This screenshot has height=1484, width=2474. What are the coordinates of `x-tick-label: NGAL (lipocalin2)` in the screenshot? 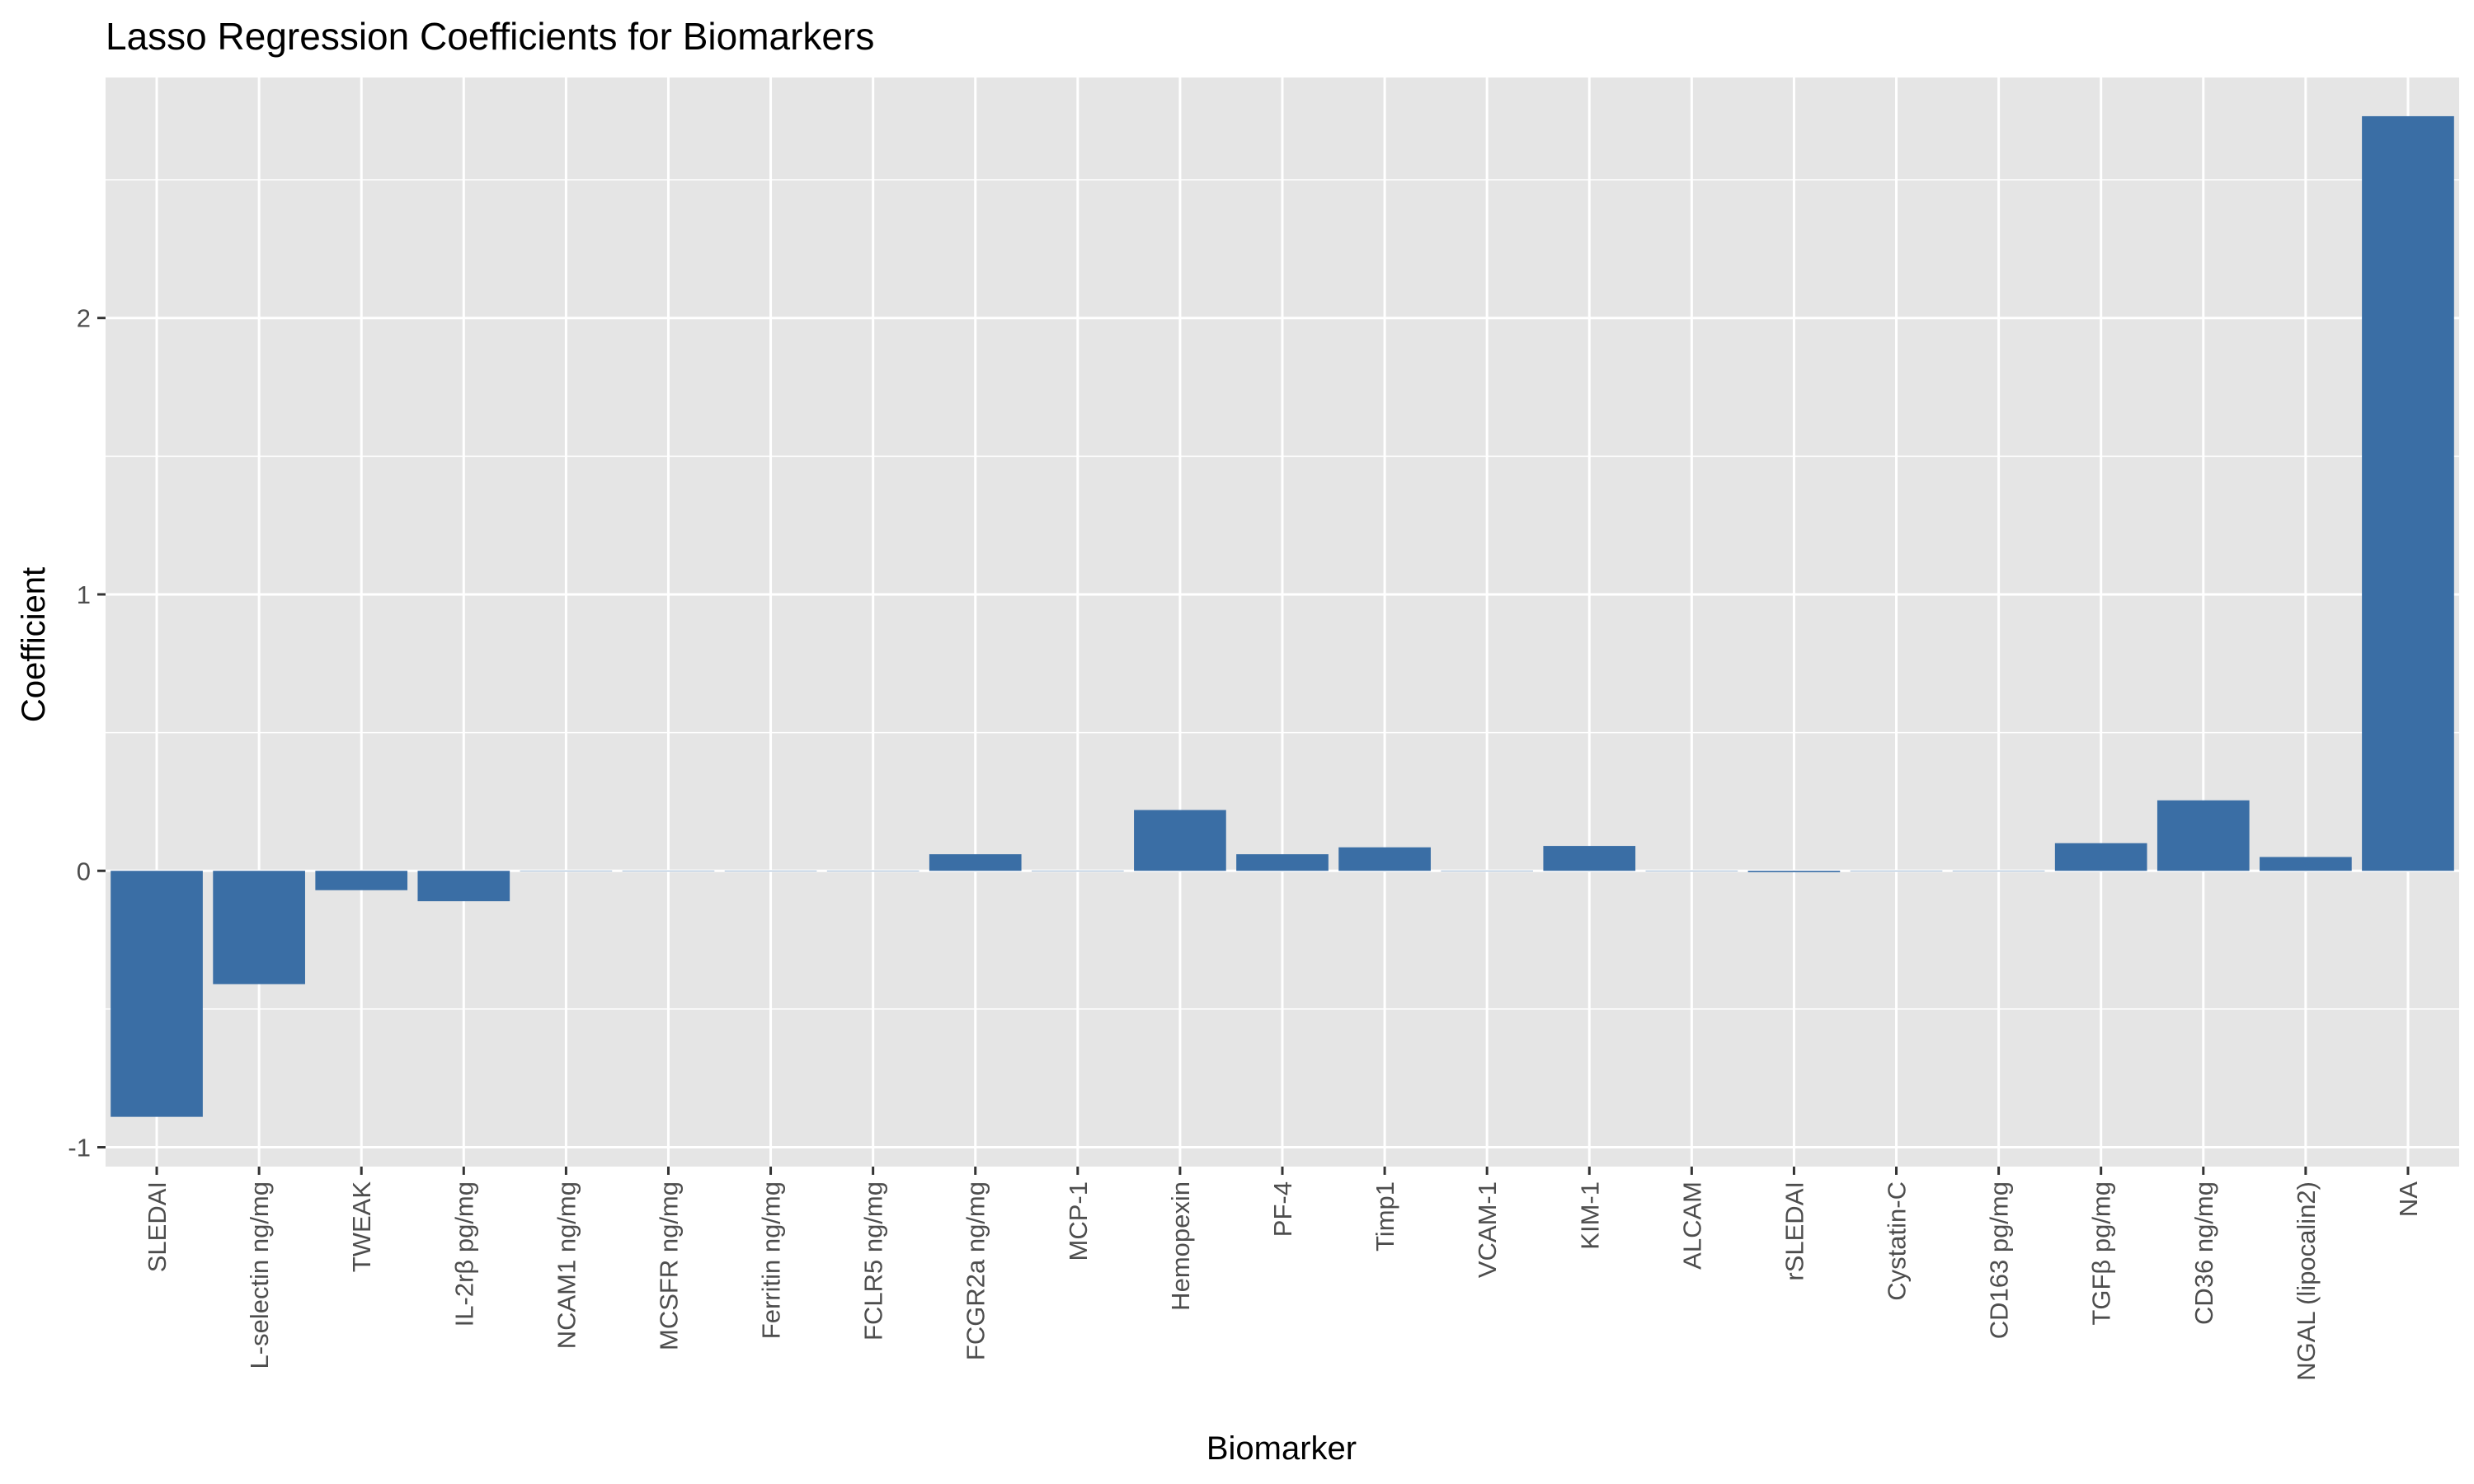 It's located at (2306, 1281).